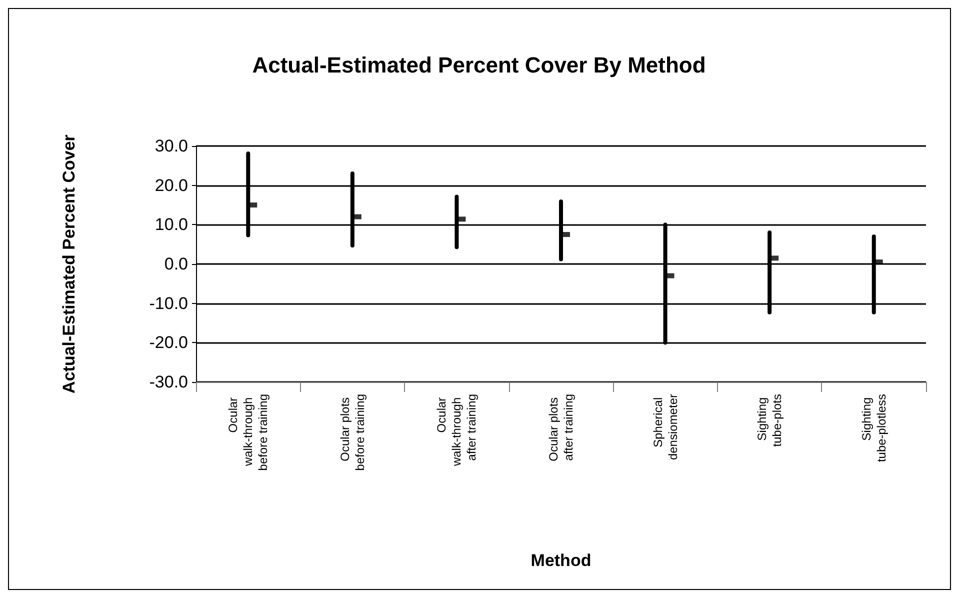  I want to click on x-tick-label: Spherical densiometer, so click(665, 427).